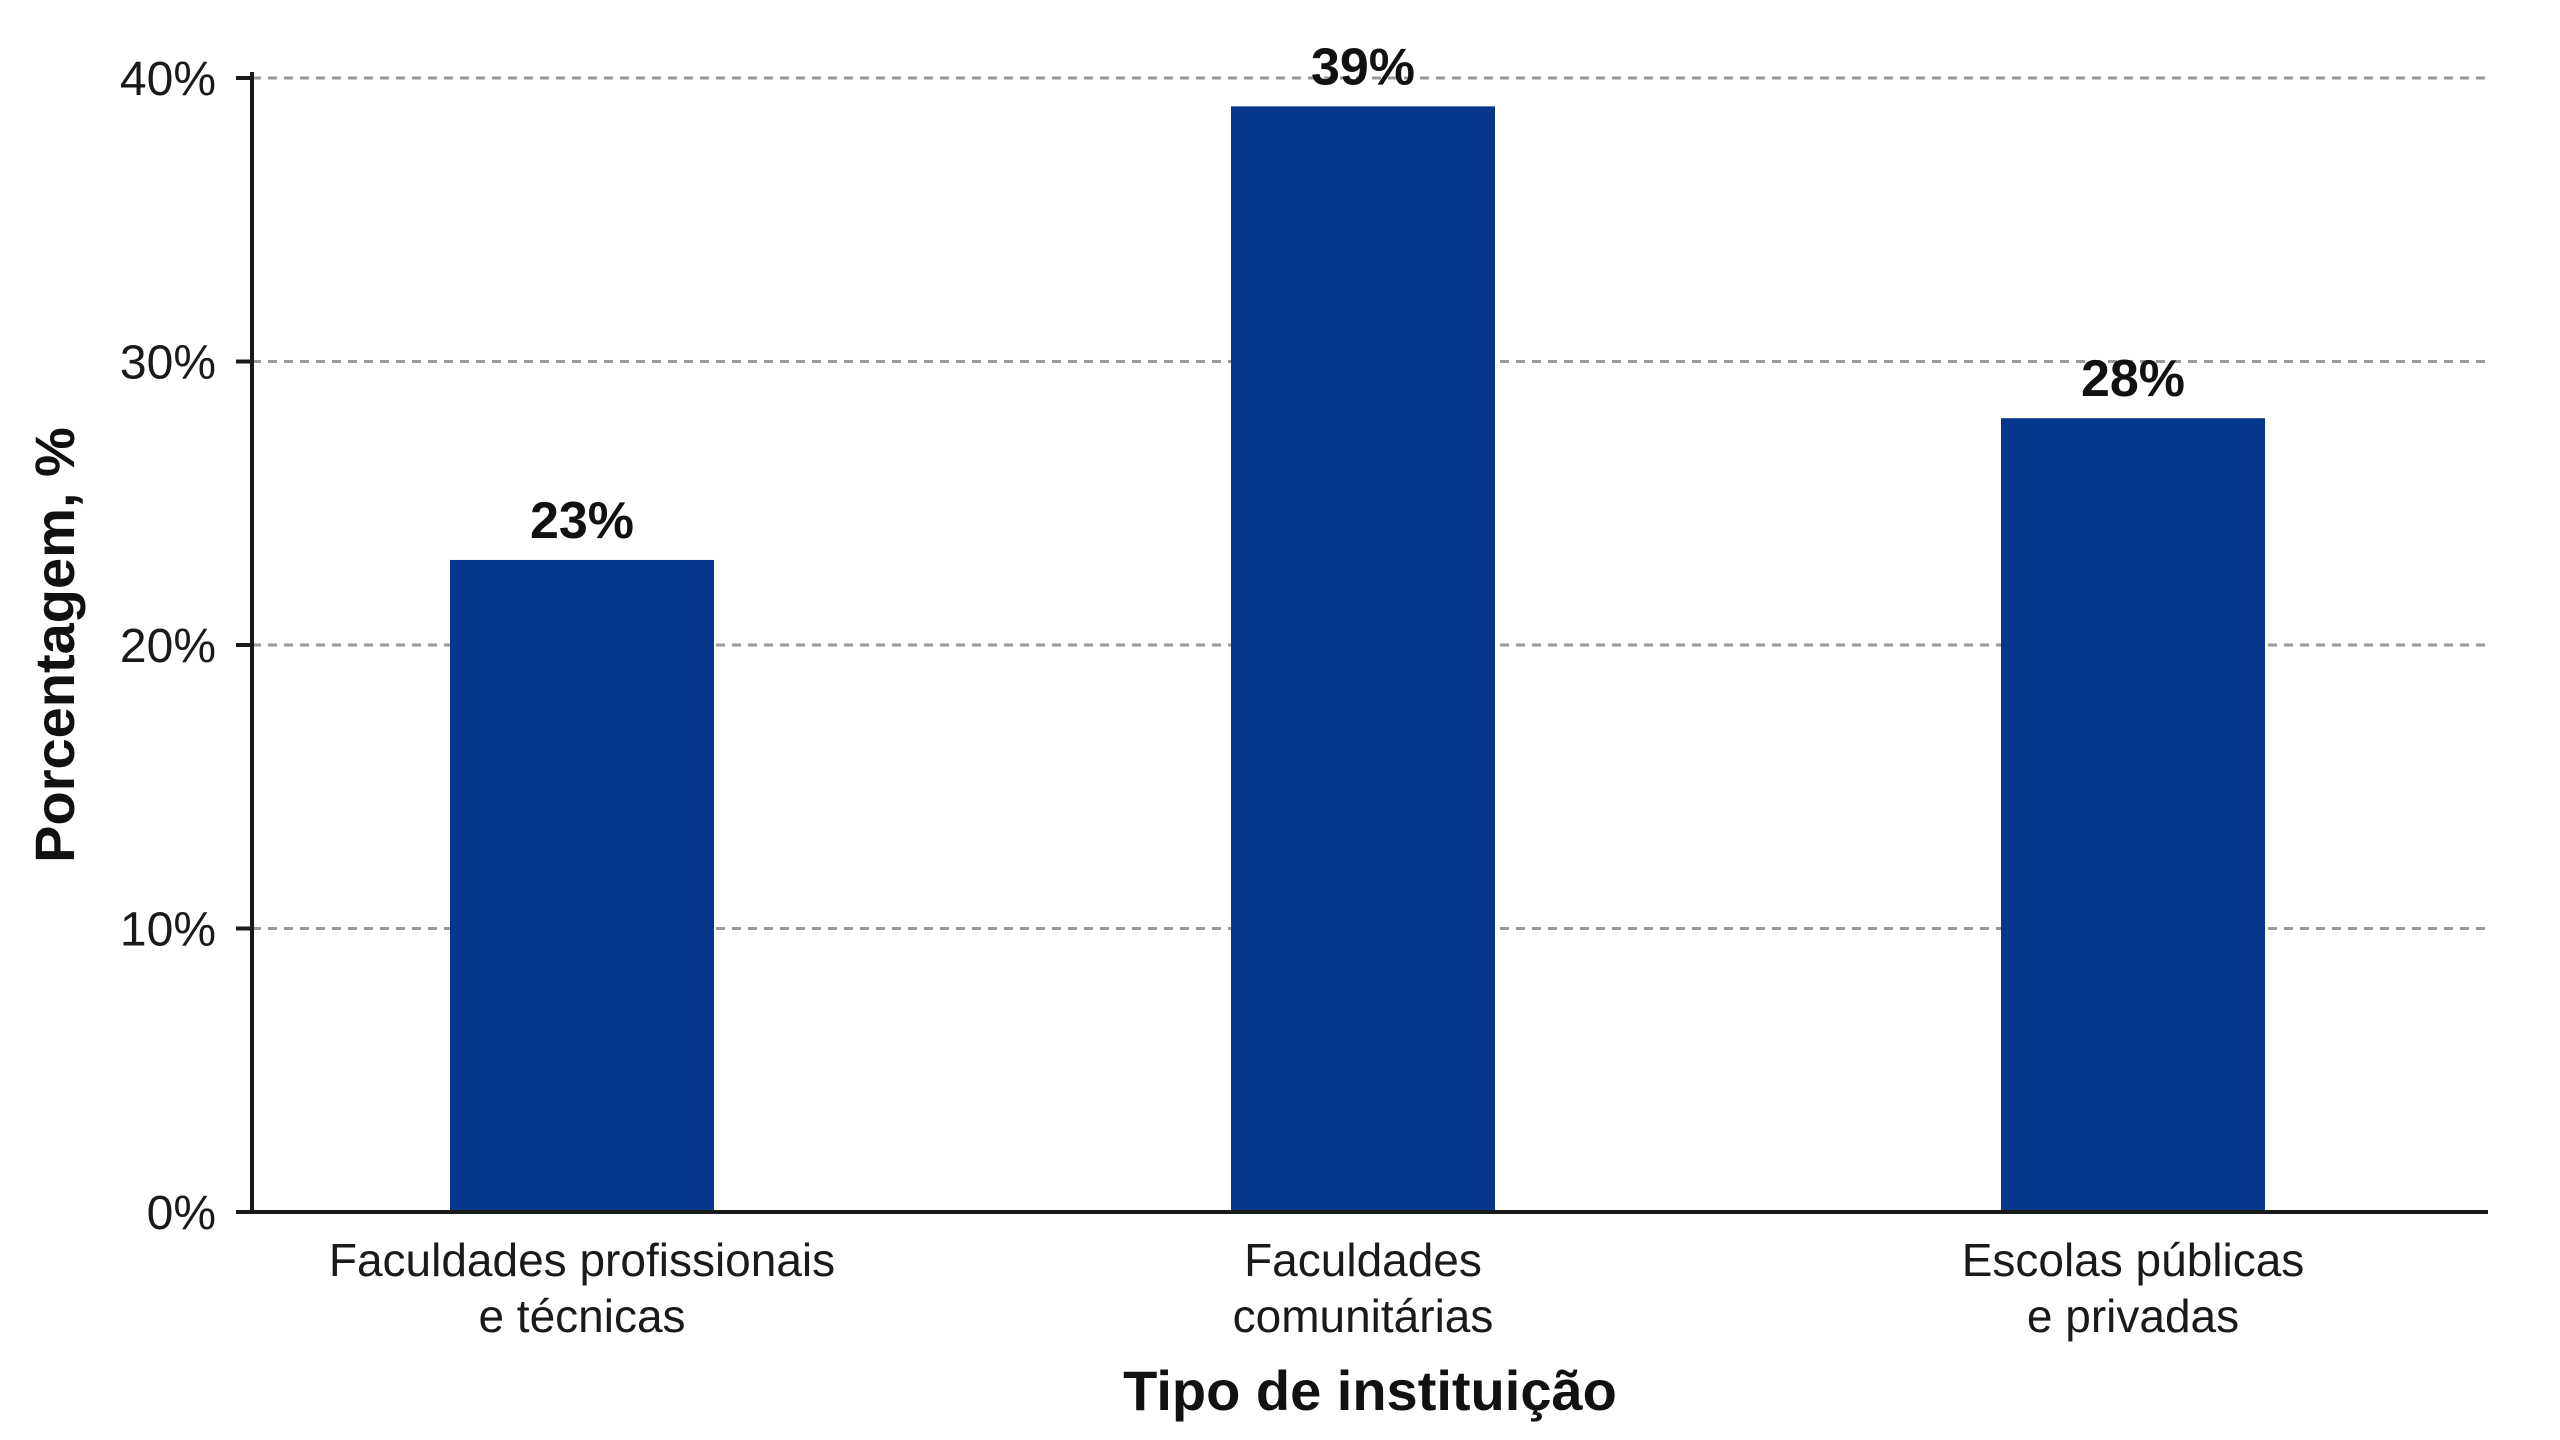 Image resolution: width=2560 pixels, height=1440 pixels. Describe the element at coordinates (581, 1316) in the screenshot. I see `x-category-label: e técnicas` at that location.